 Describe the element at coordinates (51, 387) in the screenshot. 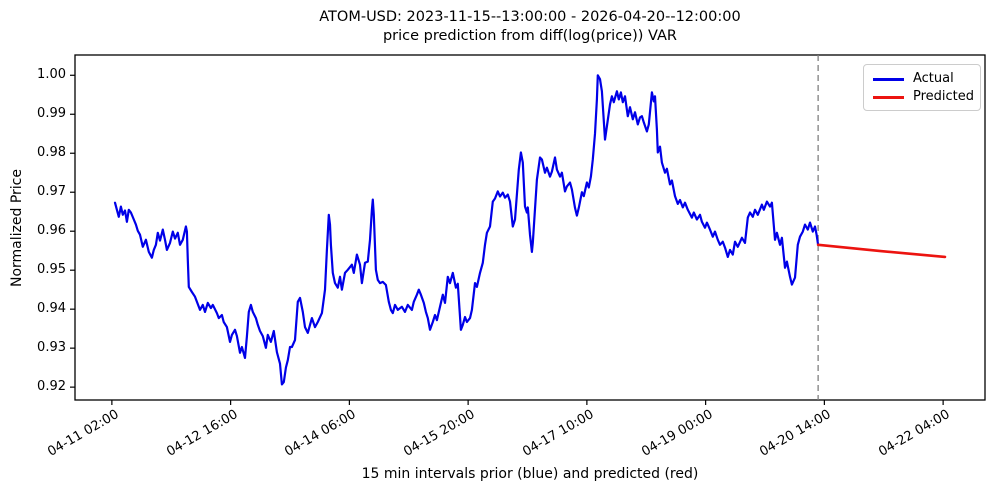

I see `y-tick-label-0: 0.92` at that location.